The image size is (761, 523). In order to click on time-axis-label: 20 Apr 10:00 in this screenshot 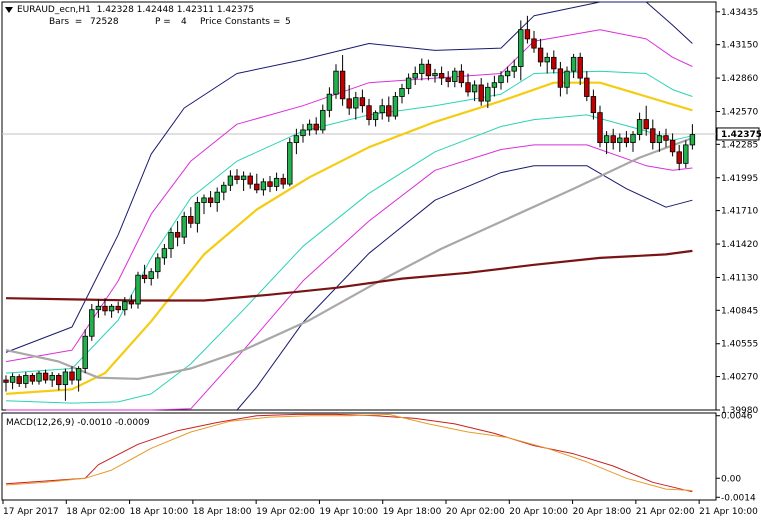, I will do `click(538, 512)`.